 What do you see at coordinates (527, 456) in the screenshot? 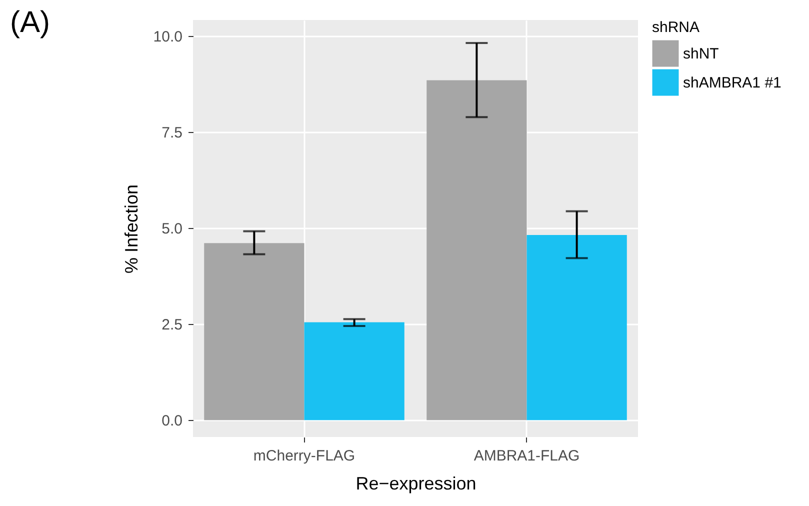
I see `x-tick-label: AMBRA1-FLAG` at bounding box center [527, 456].